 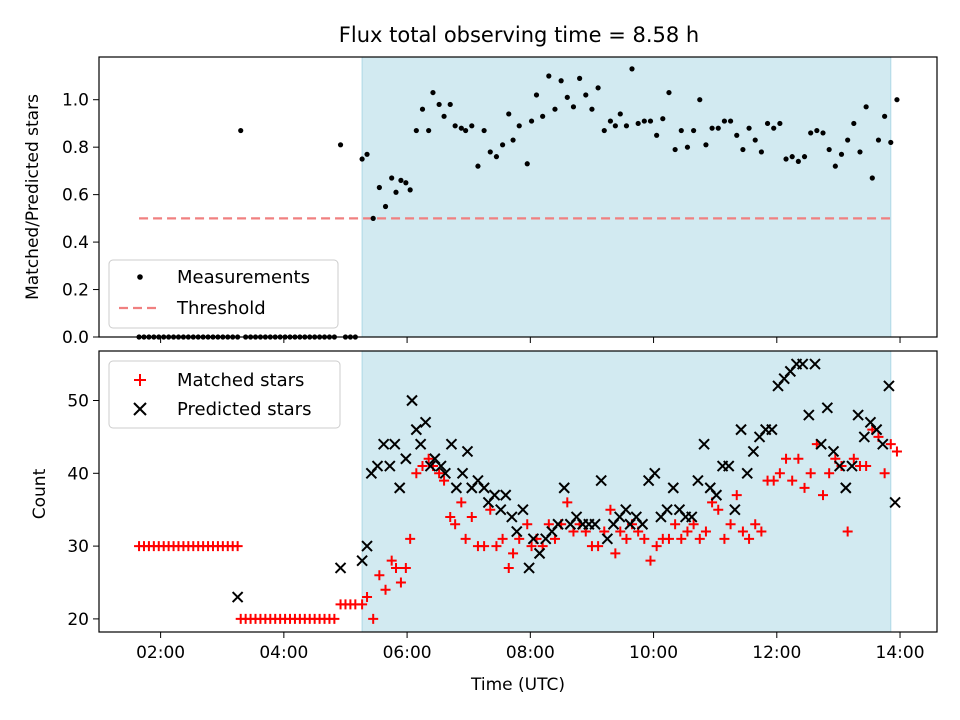 I want to click on legend-predicted-marker, so click(x=140, y=409).